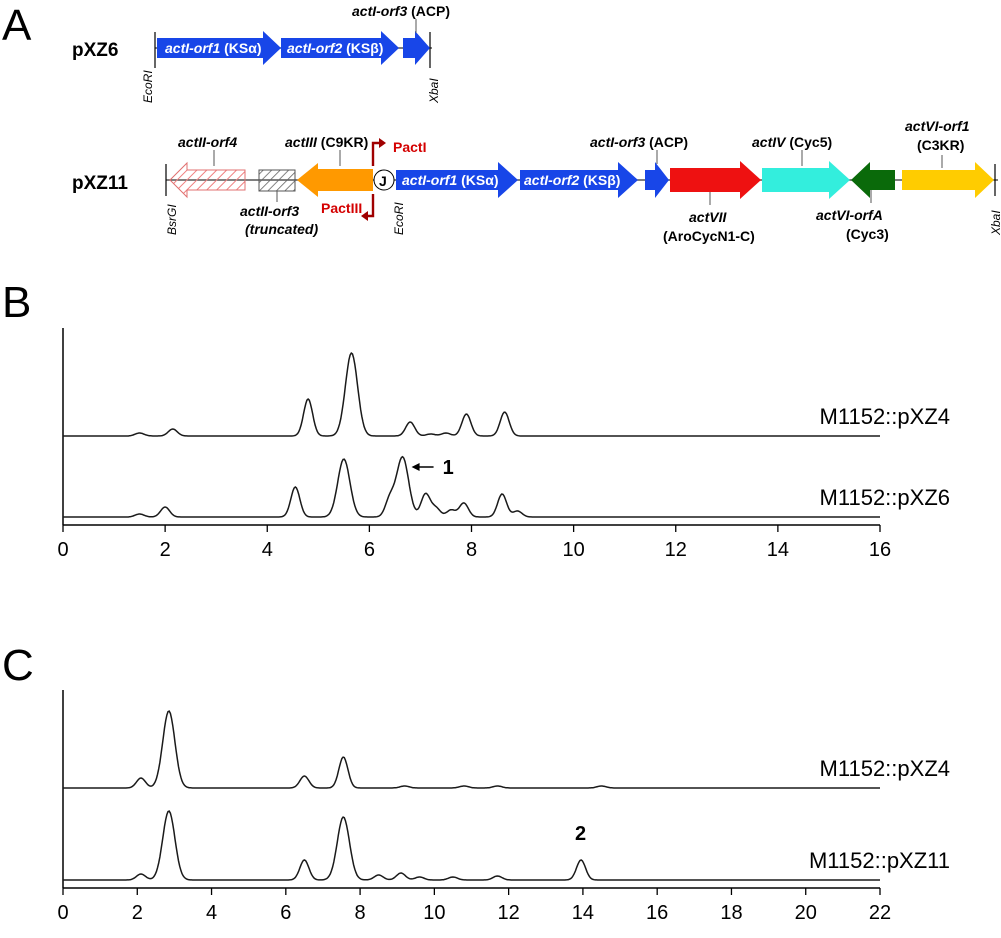  Describe the element at coordinates (207, 142) in the screenshot. I see `gene-label-actII-orf4: actII-orf4` at that location.